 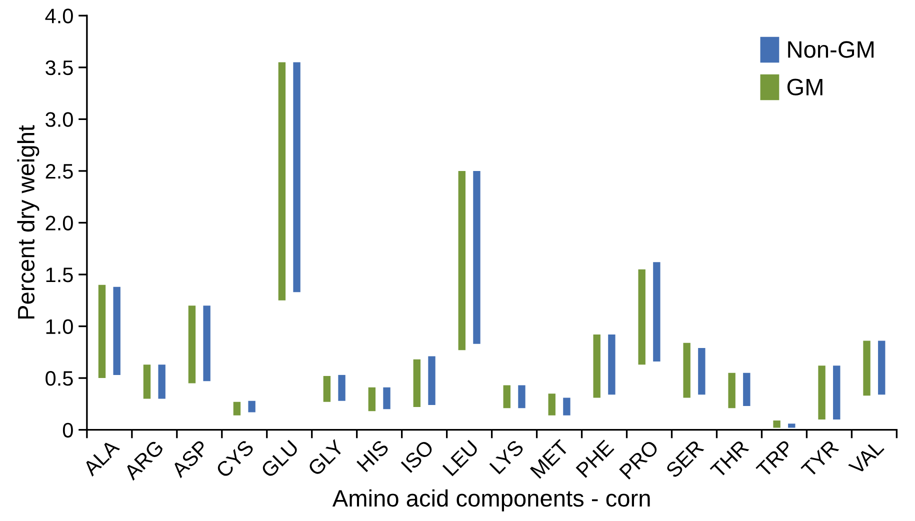 I want to click on y-tick-label: 1.0, so click(x=59, y=326).